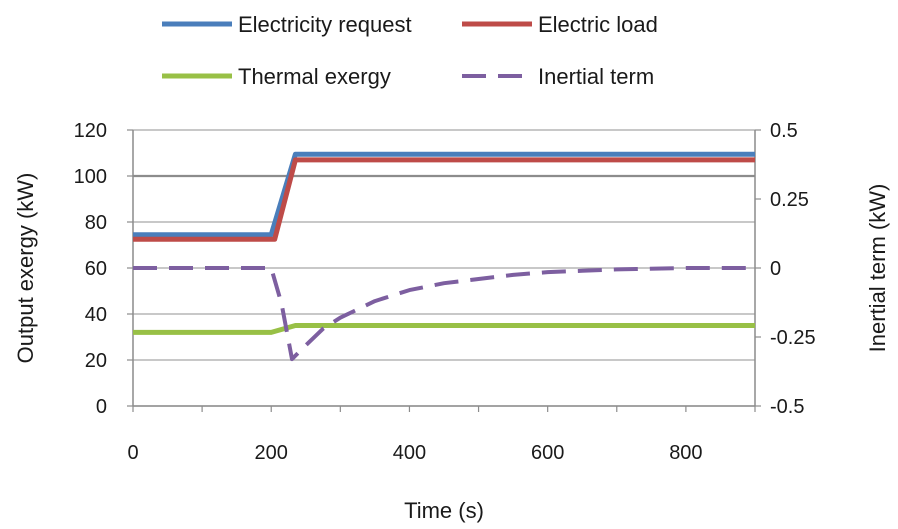  What do you see at coordinates (101, 407) in the screenshot?
I see `y-tick-label: 0` at bounding box center [101, 407].